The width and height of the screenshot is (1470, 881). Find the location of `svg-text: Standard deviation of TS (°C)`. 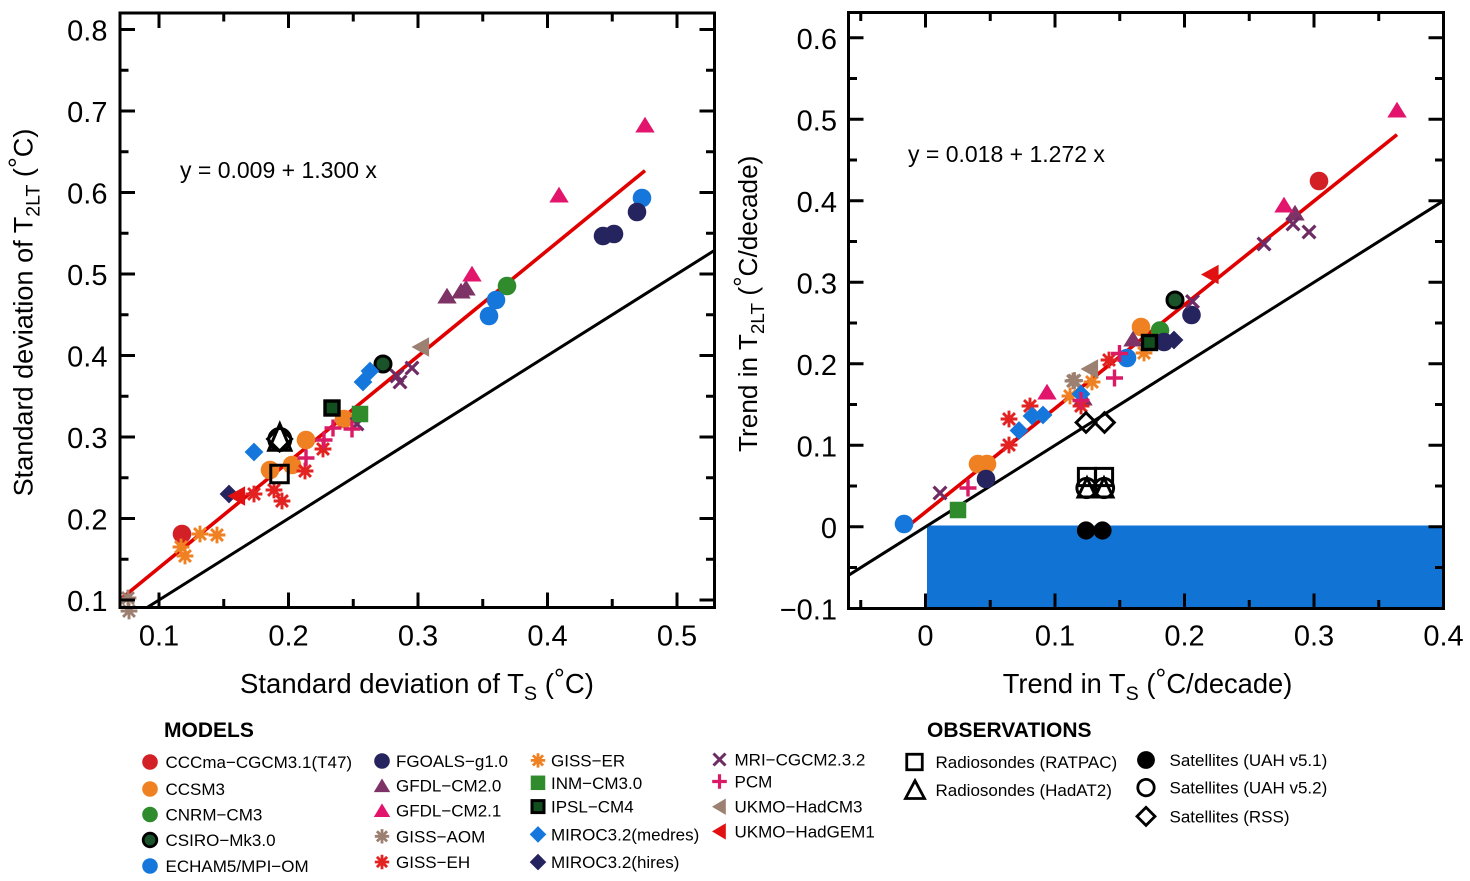

svg-text: Standard deviation of TS (°C) is located at coordinates (417, 684).